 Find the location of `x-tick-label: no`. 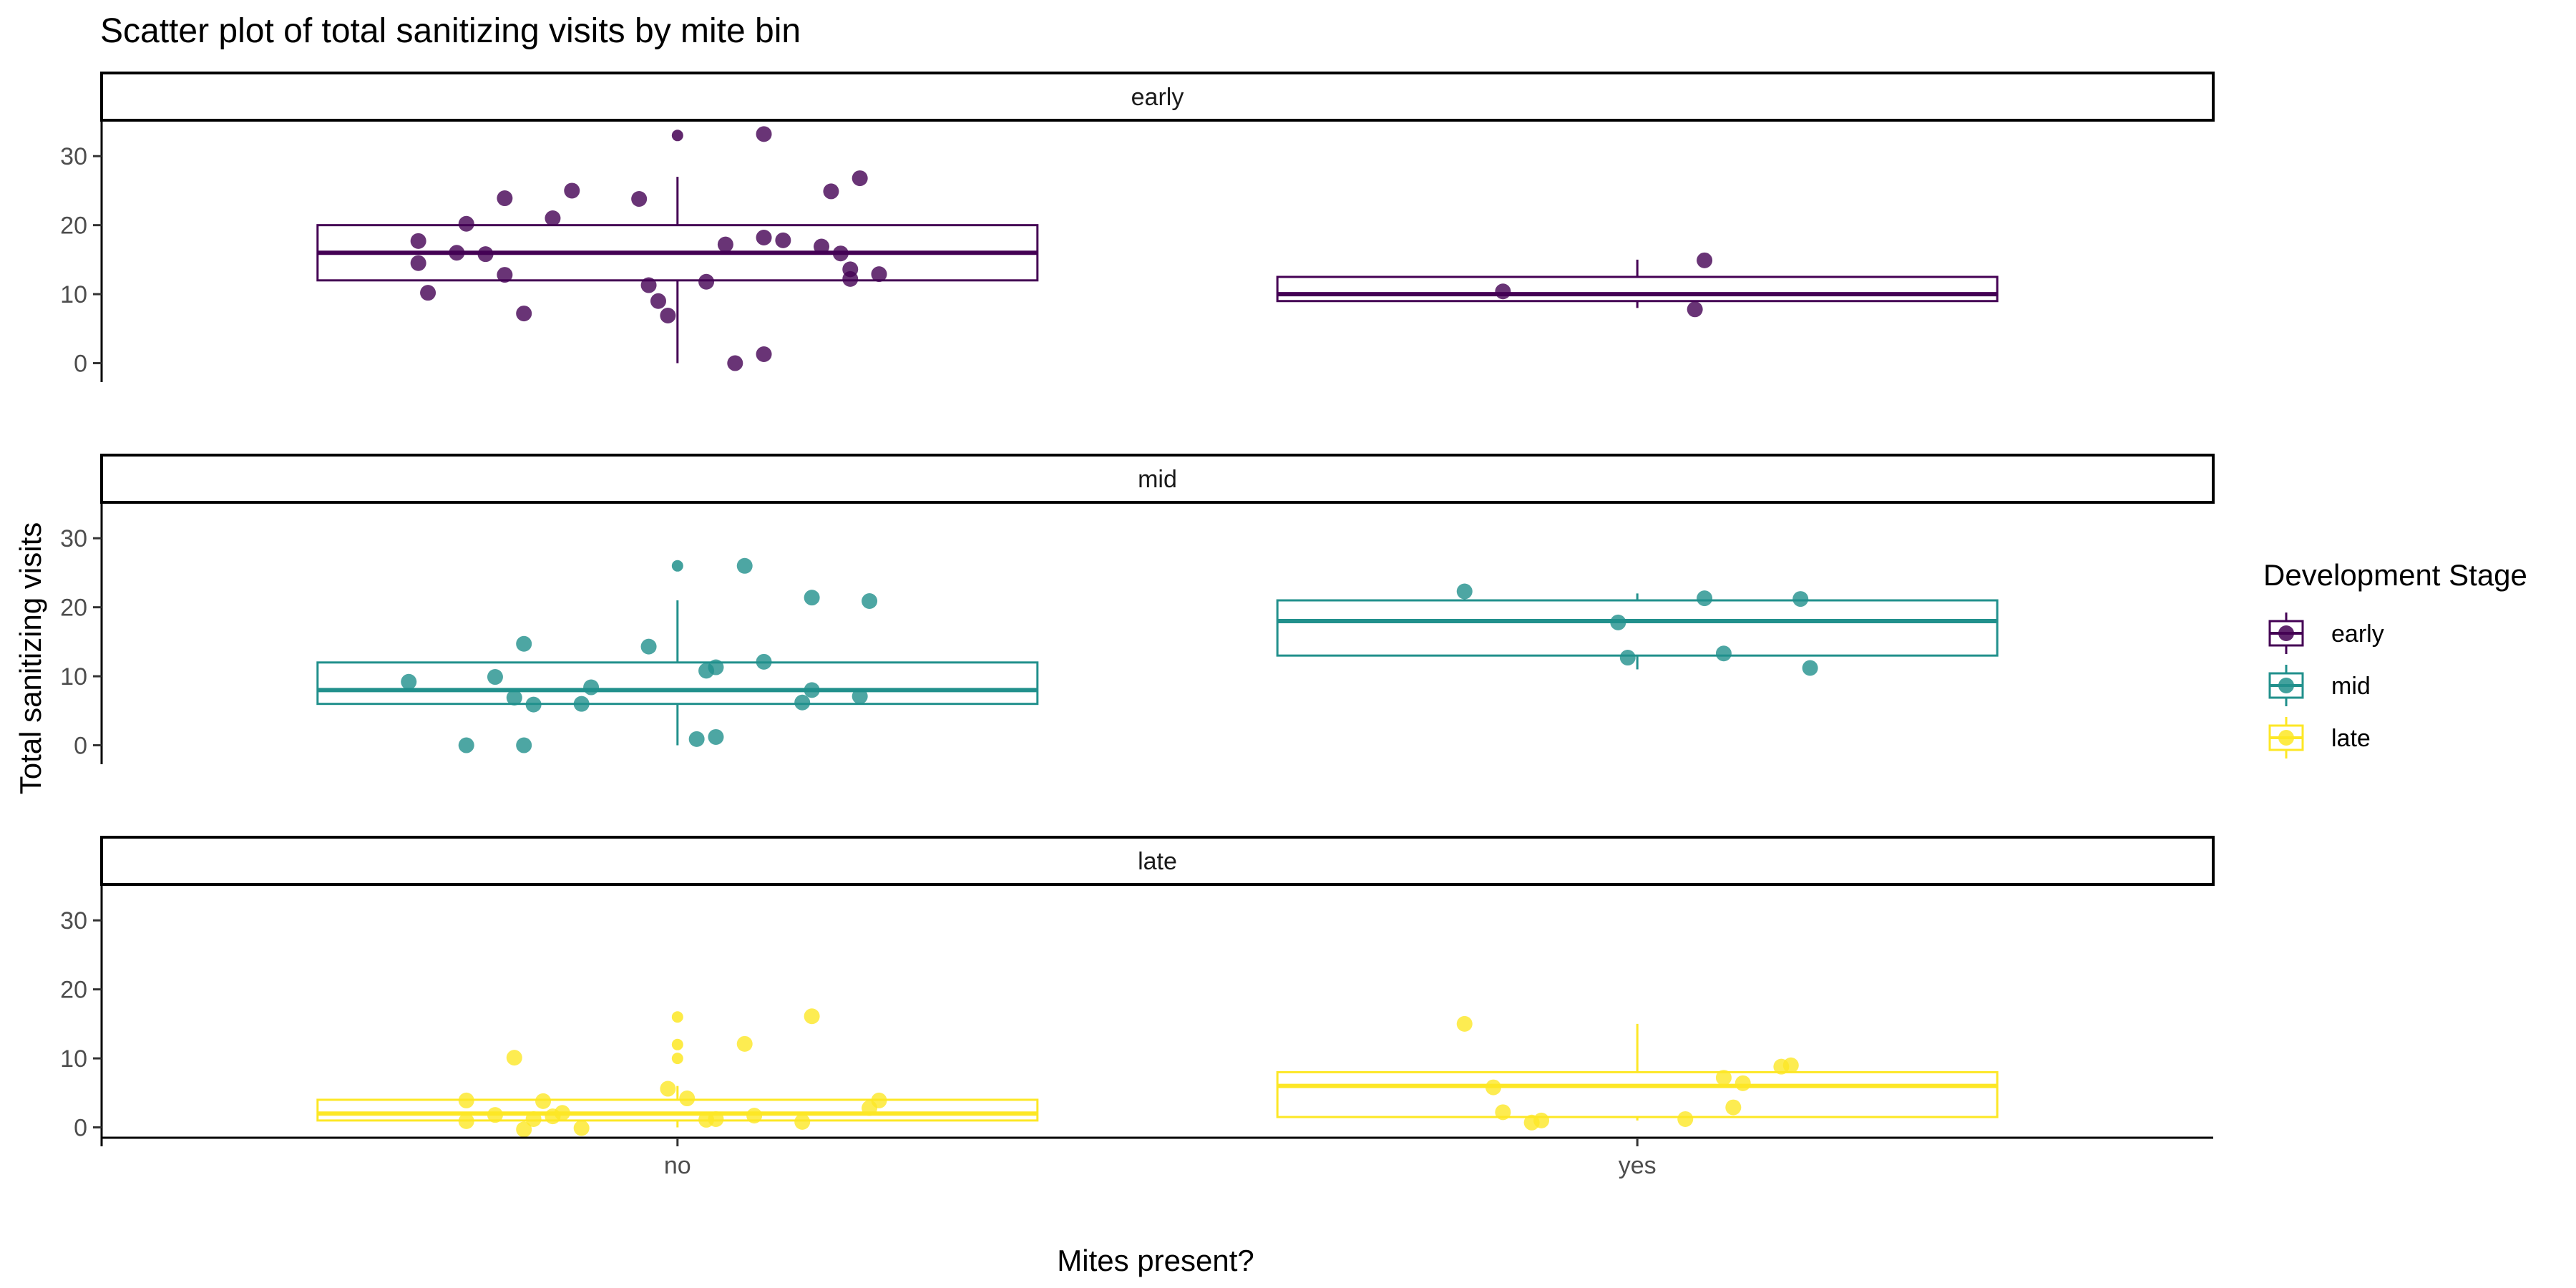

x-tick-label: no is located at coordinates (677, 1165).